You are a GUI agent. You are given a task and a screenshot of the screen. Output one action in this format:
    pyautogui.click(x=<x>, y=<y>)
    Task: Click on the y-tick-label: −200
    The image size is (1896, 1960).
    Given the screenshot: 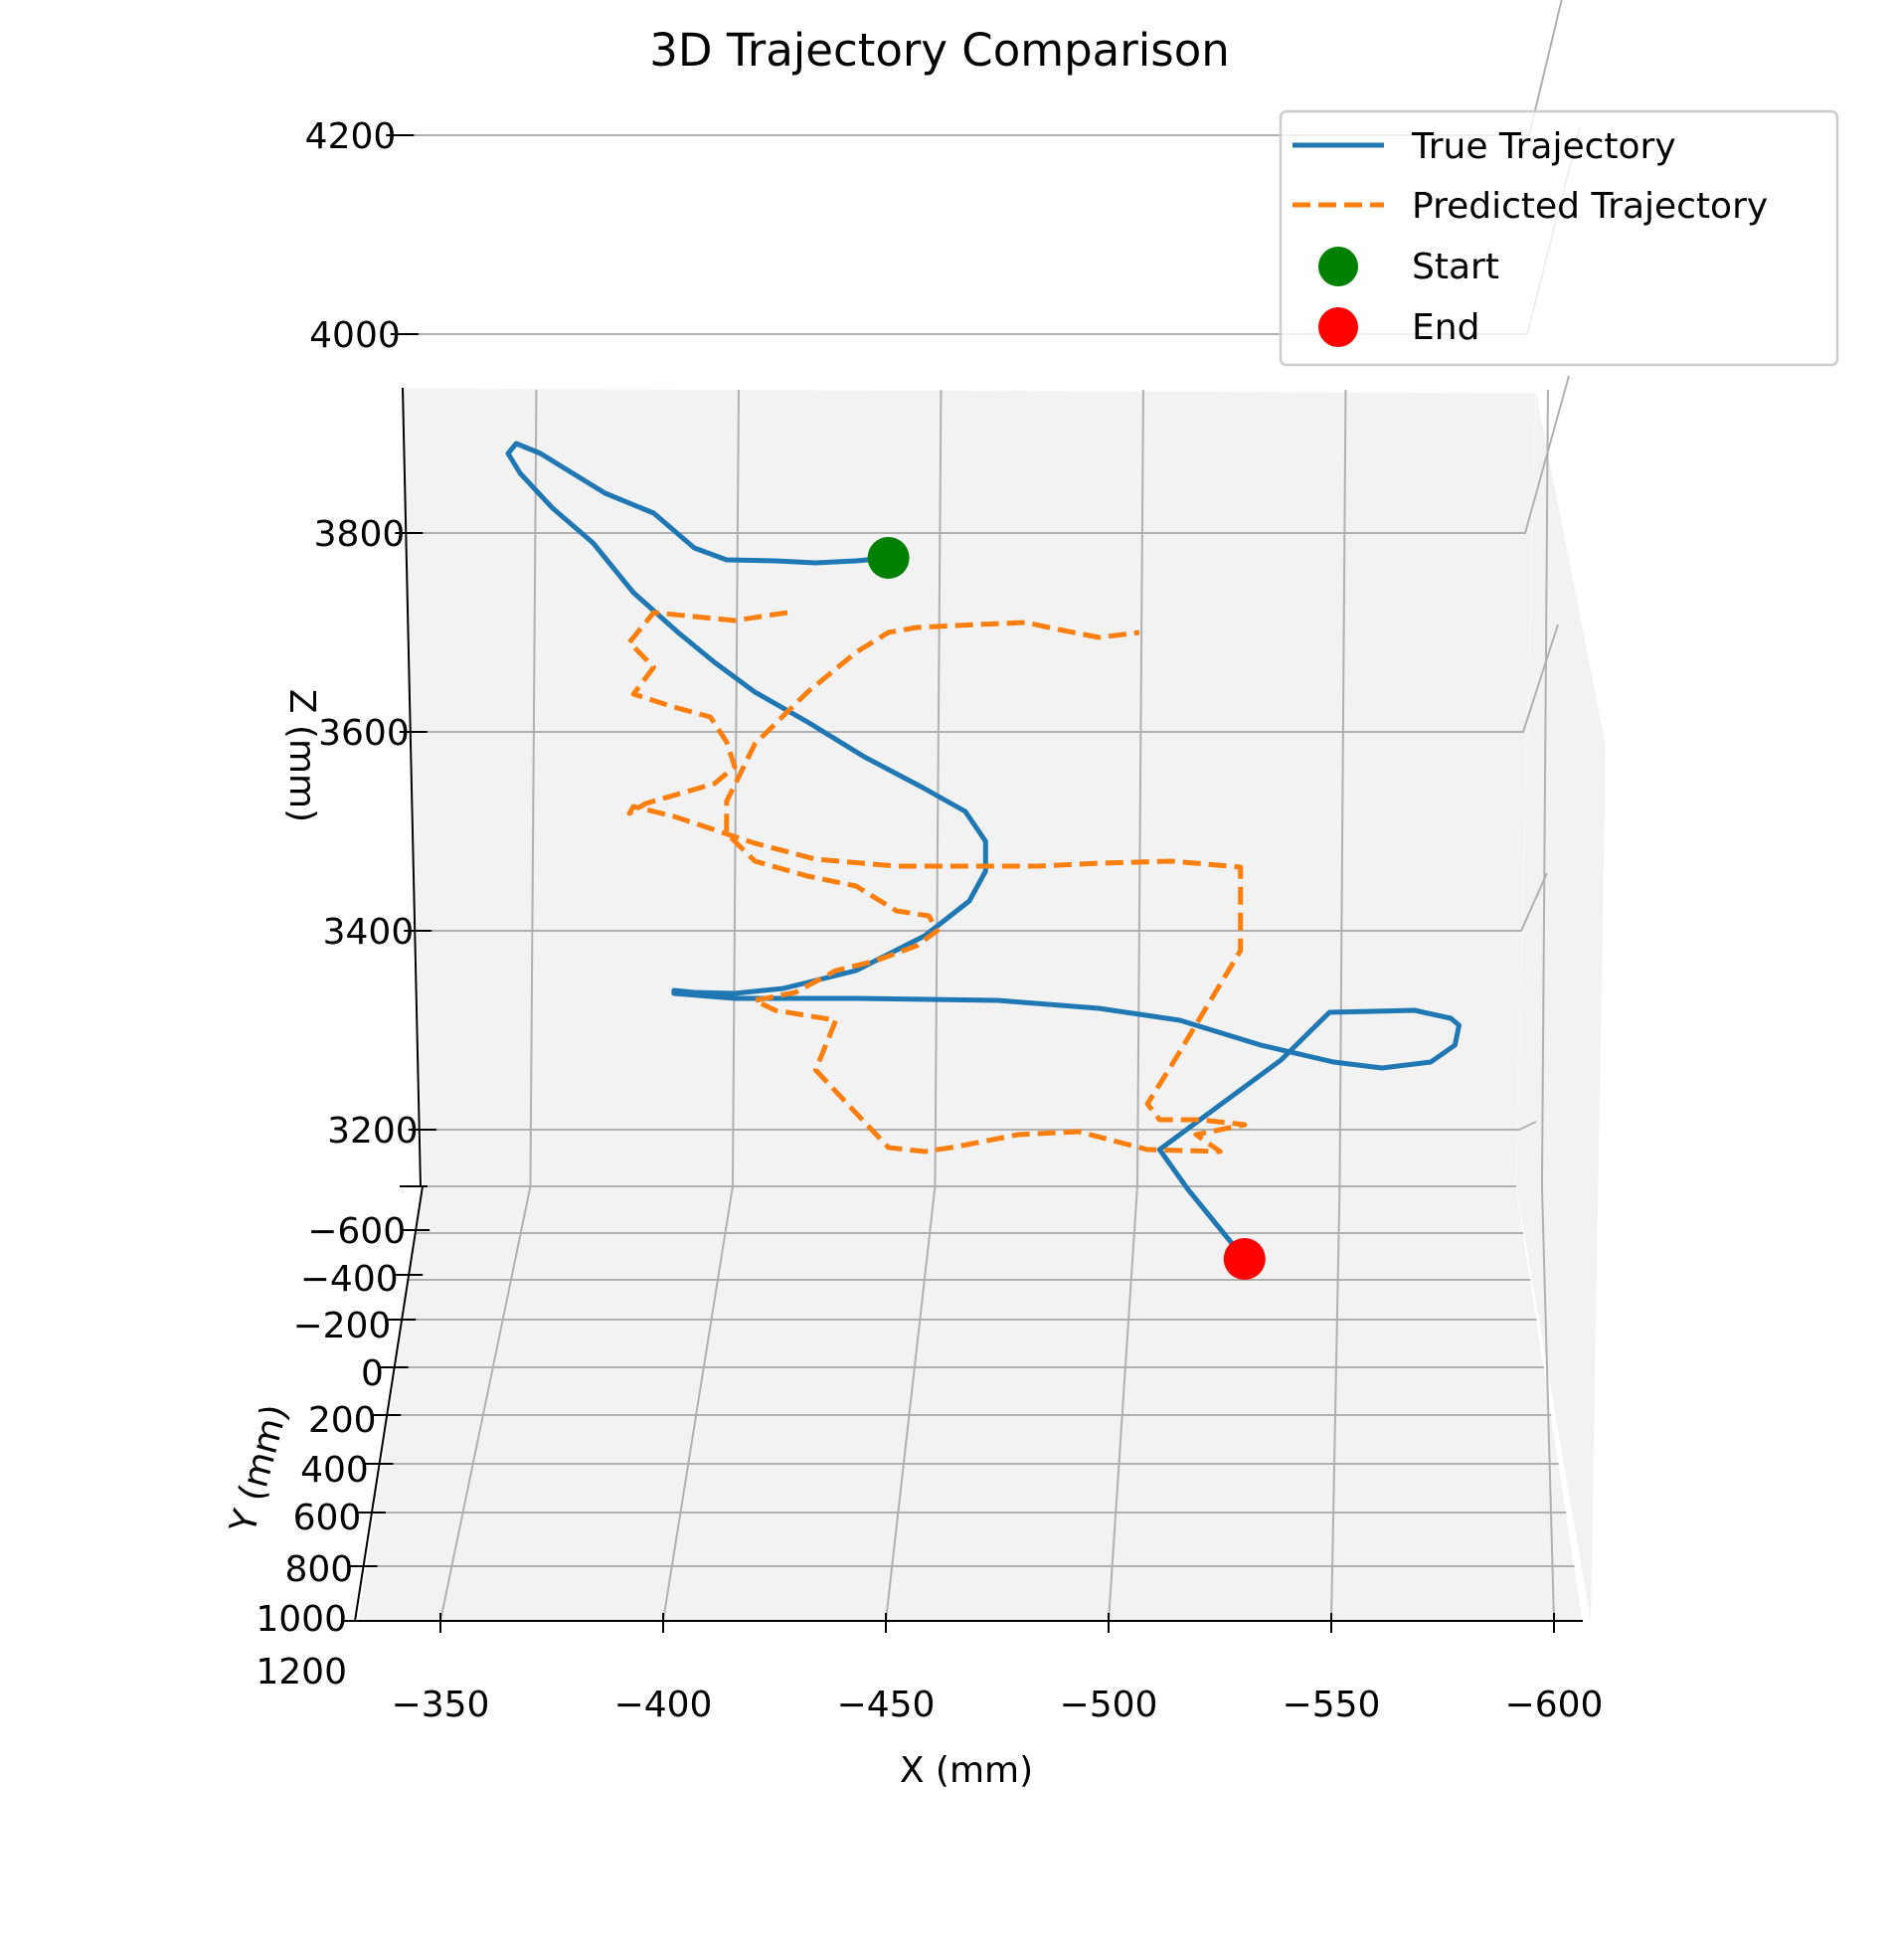 What is the action you would take?
    pyautogui.click(x=341, y=1326)
    